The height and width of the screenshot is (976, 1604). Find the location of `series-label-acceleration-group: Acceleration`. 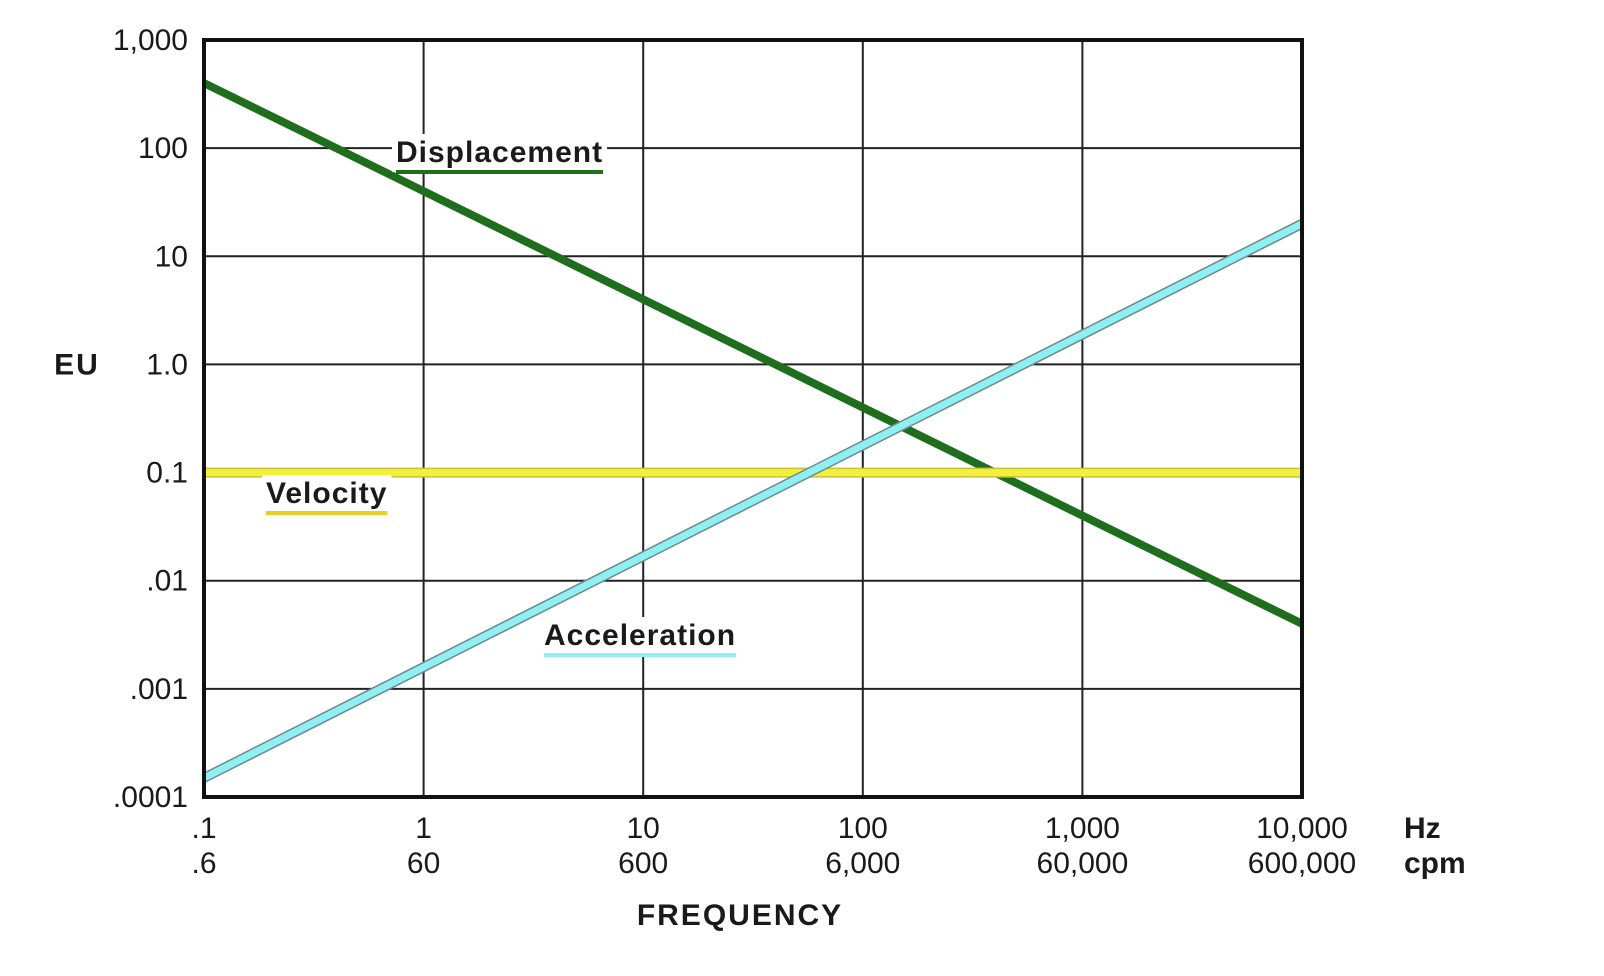

series-label-acceleration-group: Acceleration is located at coordinates (640, 637).